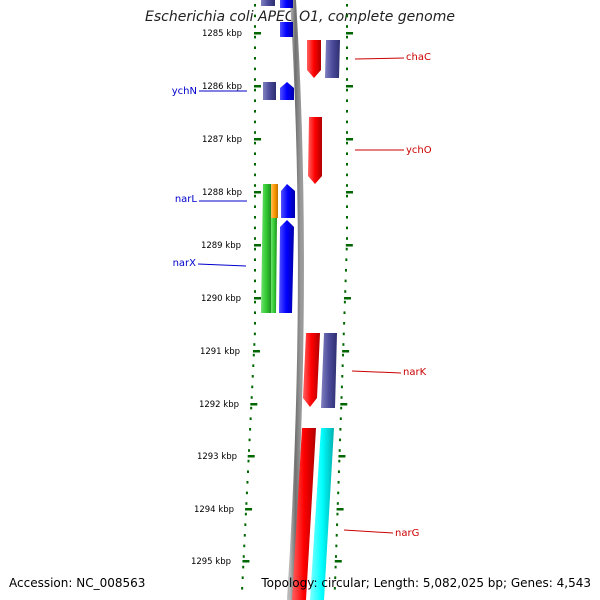 The width and height of the screenshot is (600, 600). What do you see at coordinates (278, 156) in the screenshot?
I see `reverse-strand-features` at bounding box center [278, 156].